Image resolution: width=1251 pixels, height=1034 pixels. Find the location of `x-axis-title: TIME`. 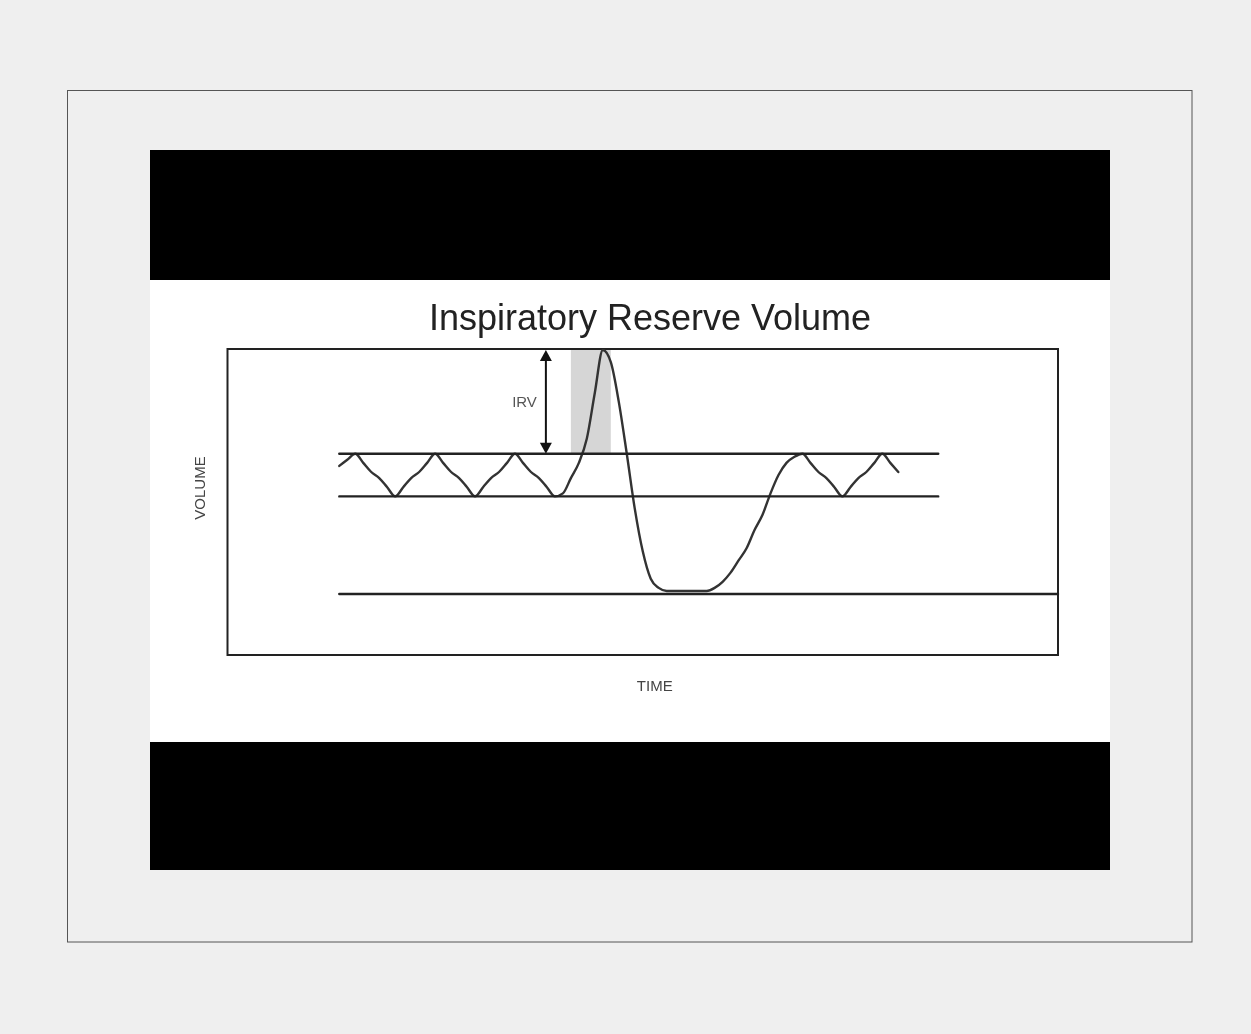

x-axis-title: TIME is located at coordinates (654, 685).